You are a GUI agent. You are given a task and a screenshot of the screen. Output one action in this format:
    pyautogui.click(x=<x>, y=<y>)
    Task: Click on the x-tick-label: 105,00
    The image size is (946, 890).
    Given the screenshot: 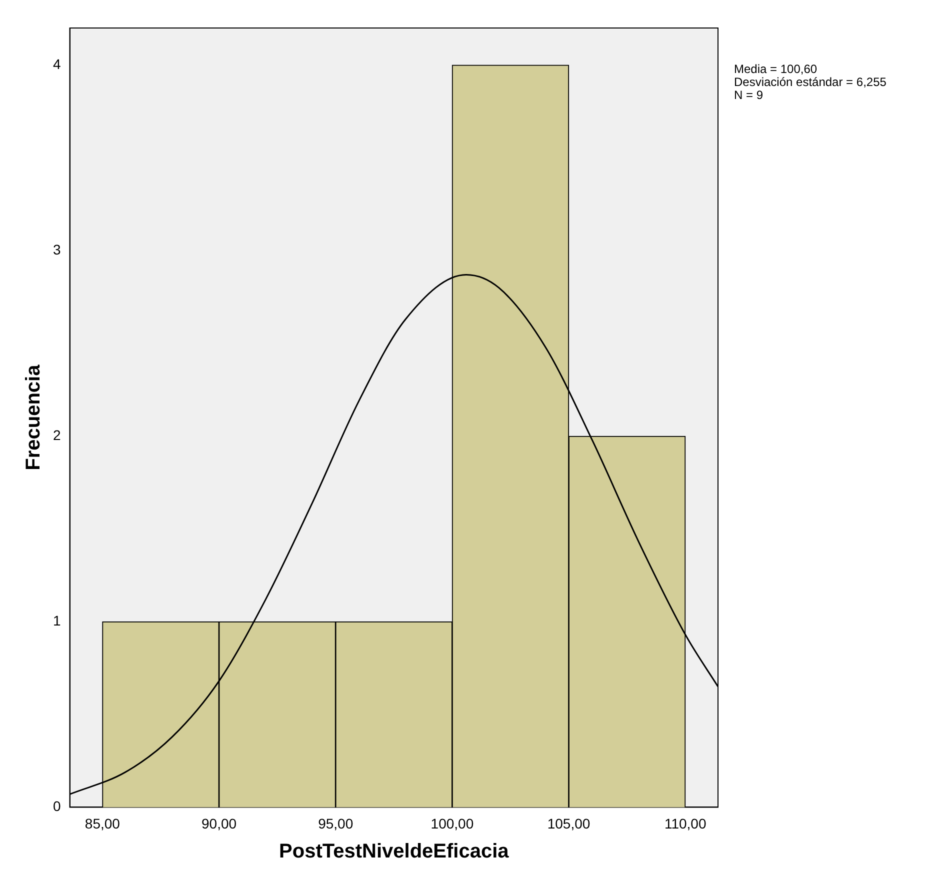 What is the action you would take?
    pyautogui.click(x=568, y=823)
    